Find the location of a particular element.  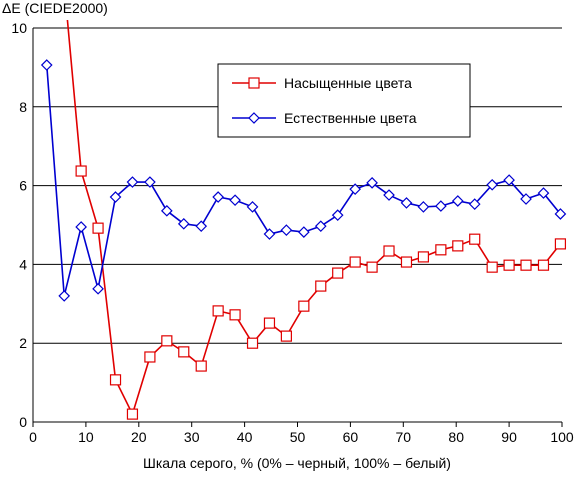

y-tick-label: 4 is located at coordinates (23, 264).